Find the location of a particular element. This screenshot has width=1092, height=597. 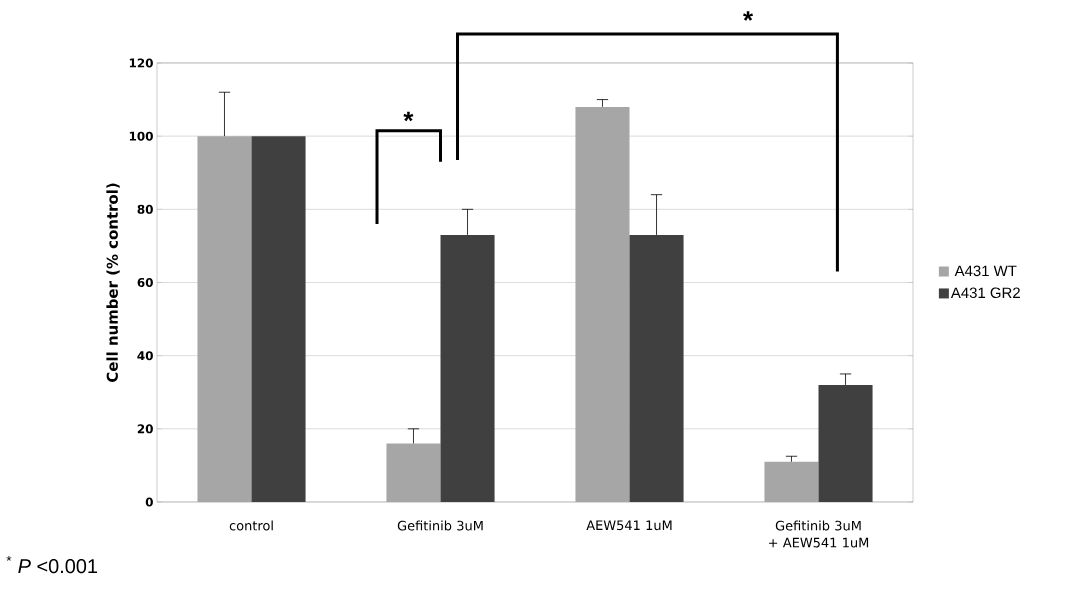

y-axis-title: Cell number (% control) is located at coordinates (113, 282).